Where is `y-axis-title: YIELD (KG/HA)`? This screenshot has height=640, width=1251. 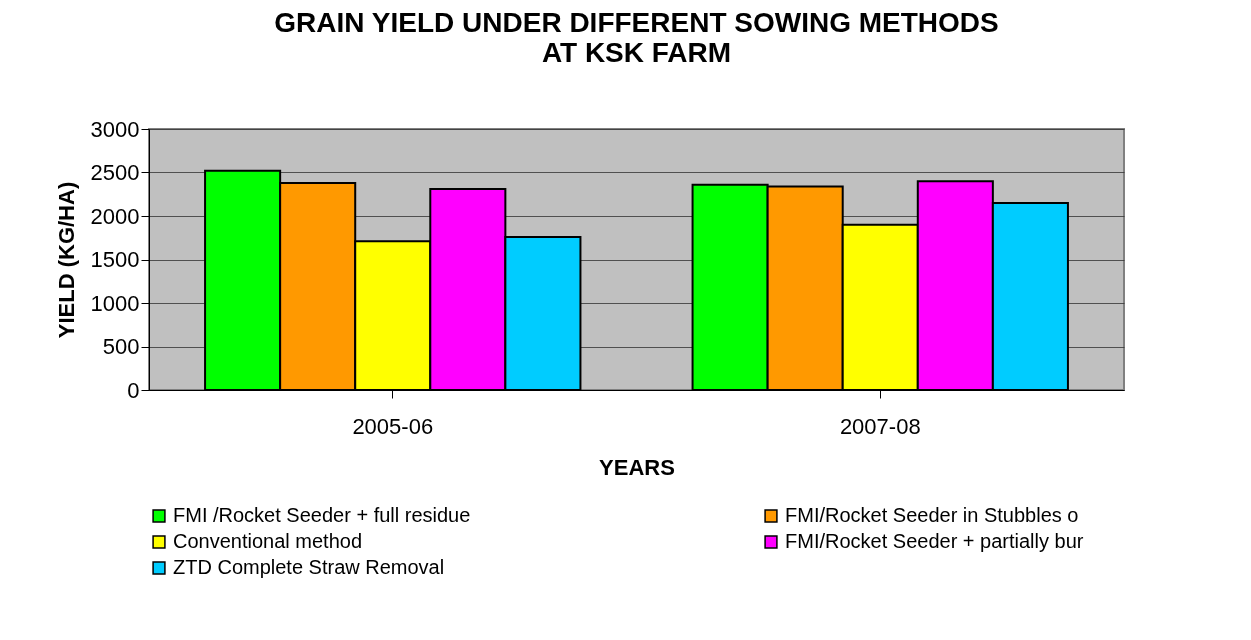 y-axis-title: YIELD (KG/HA) is located at coordinates (66, 260).